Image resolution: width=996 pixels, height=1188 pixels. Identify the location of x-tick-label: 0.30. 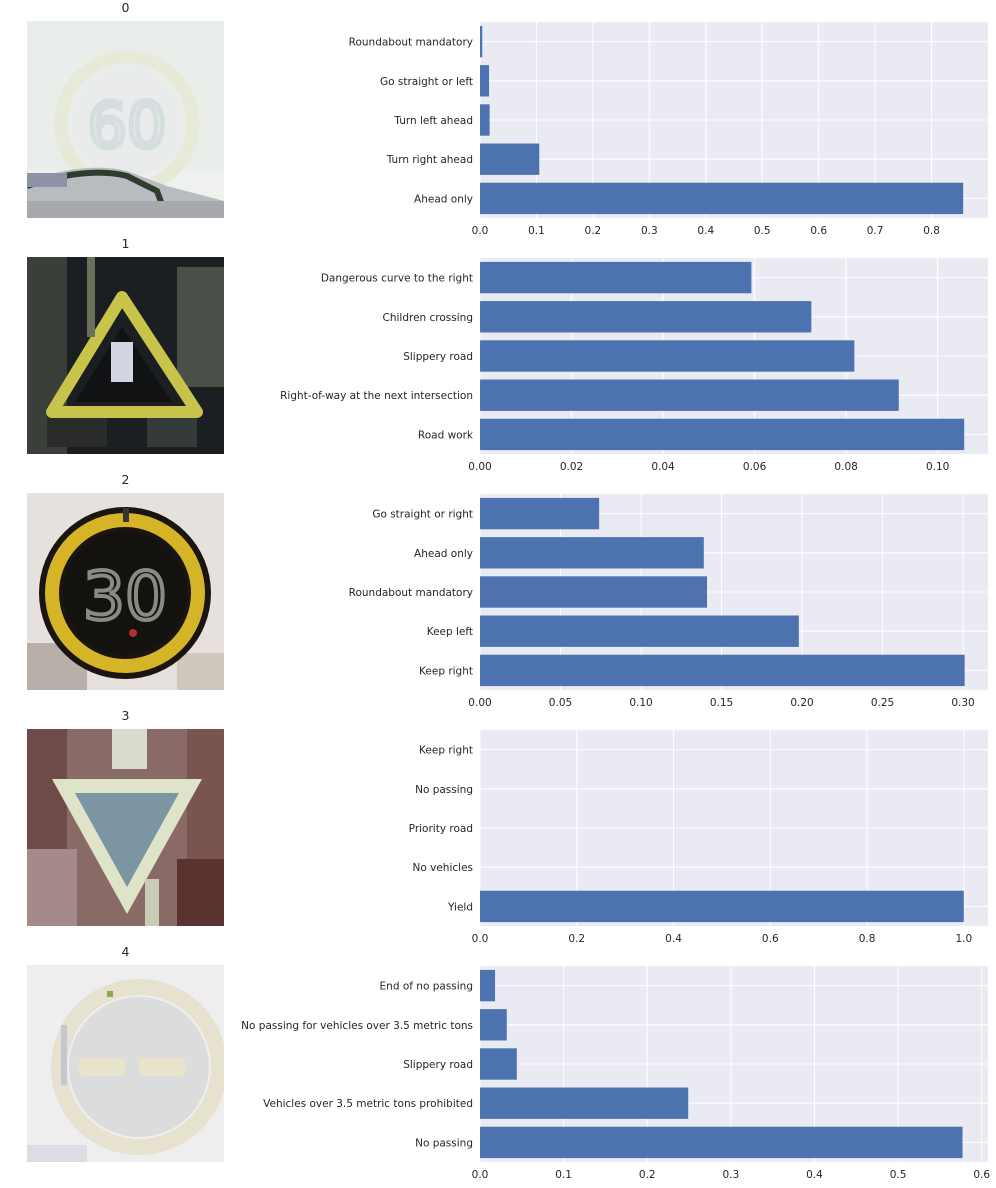
(962, 703).